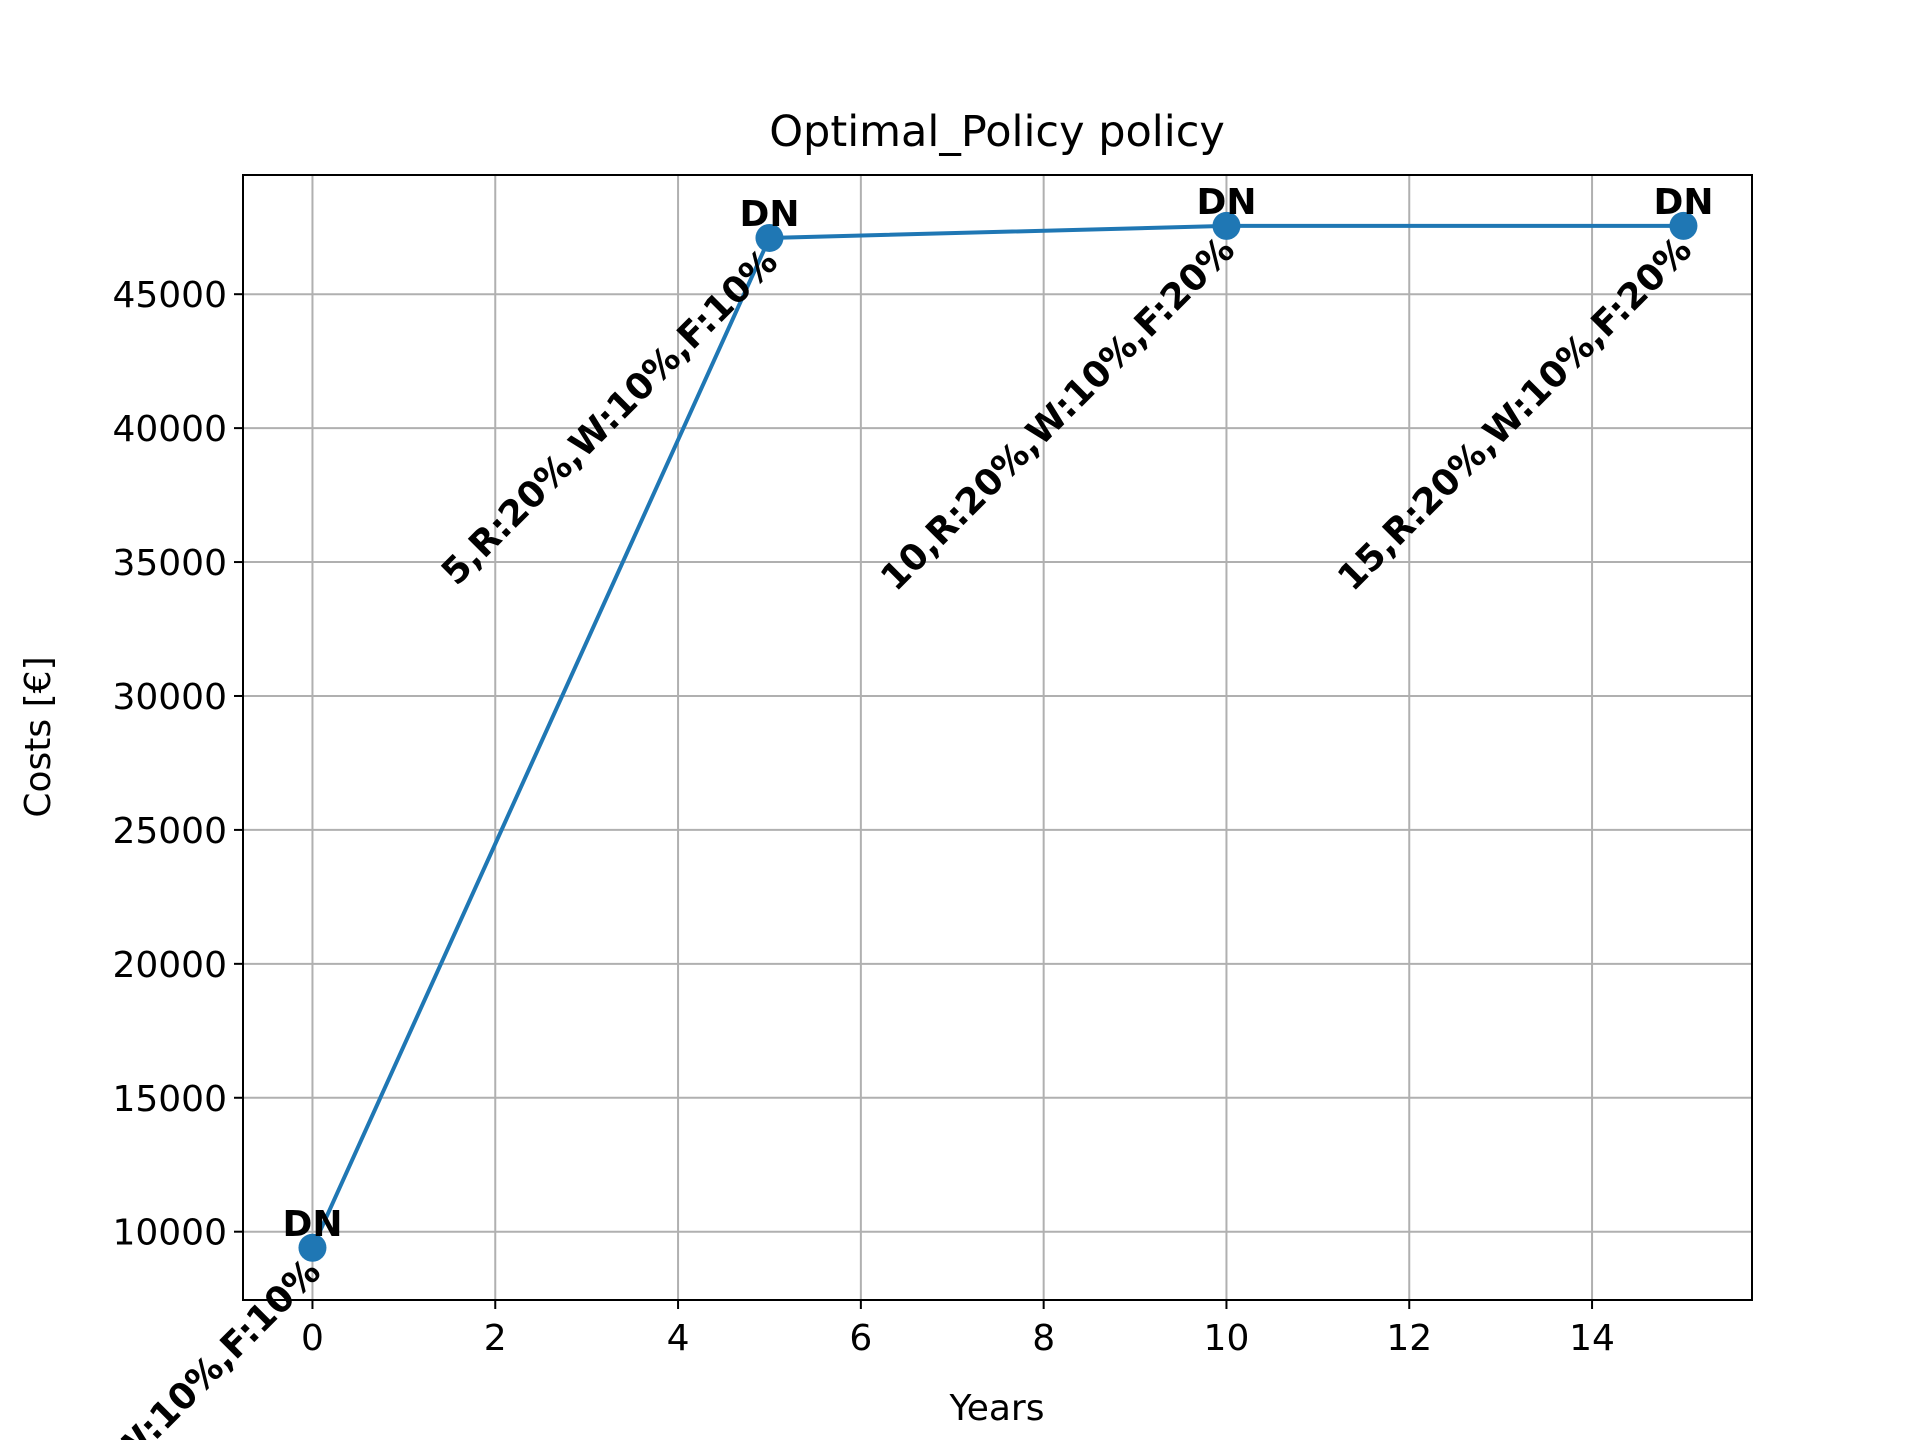  Describe the element at coordinates (169, 563) in the screenshot. I see `y-tick-label: 35000` at that location.